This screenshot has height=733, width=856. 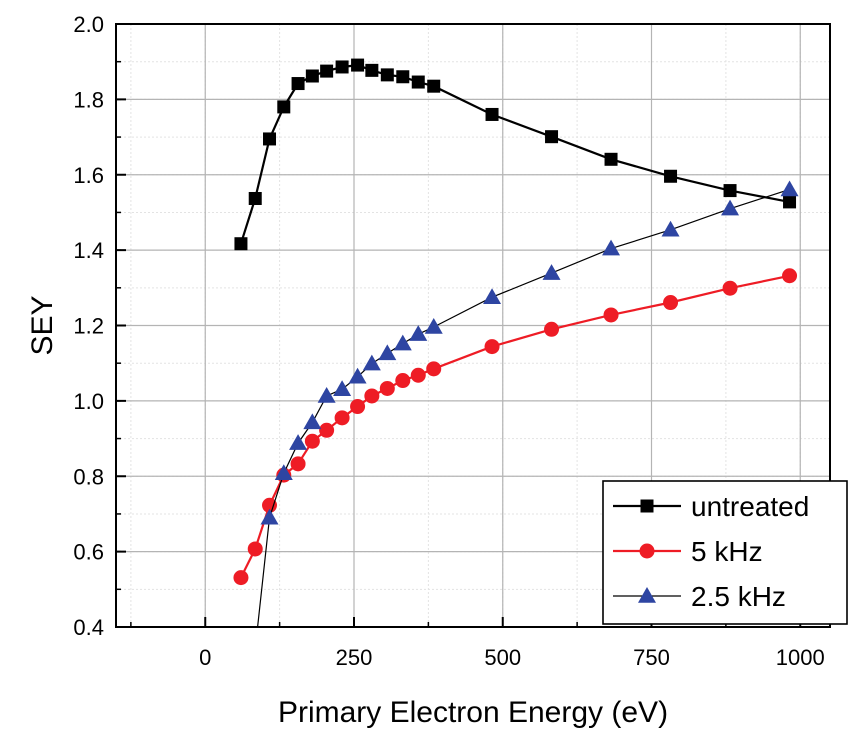 What do you see at coordinates (647, 595) in the screenshot?
I see `legend-marker-2-5-khz` at bounding box center [647, 595].